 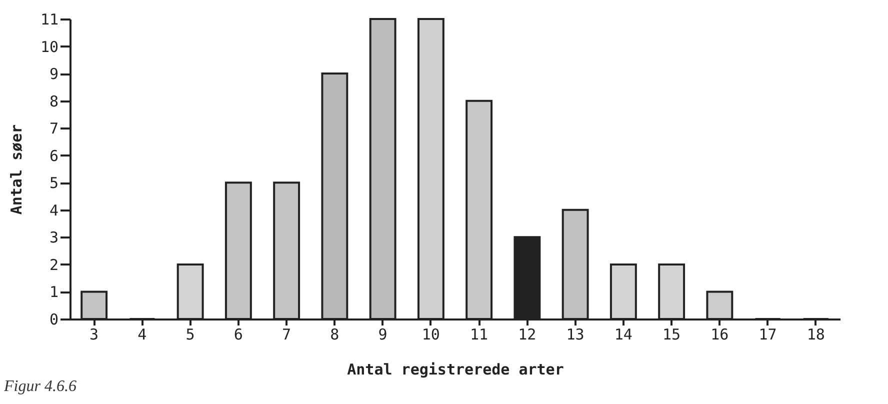 I want to click on x-tick-label: 17, so click(x=767, y=335).